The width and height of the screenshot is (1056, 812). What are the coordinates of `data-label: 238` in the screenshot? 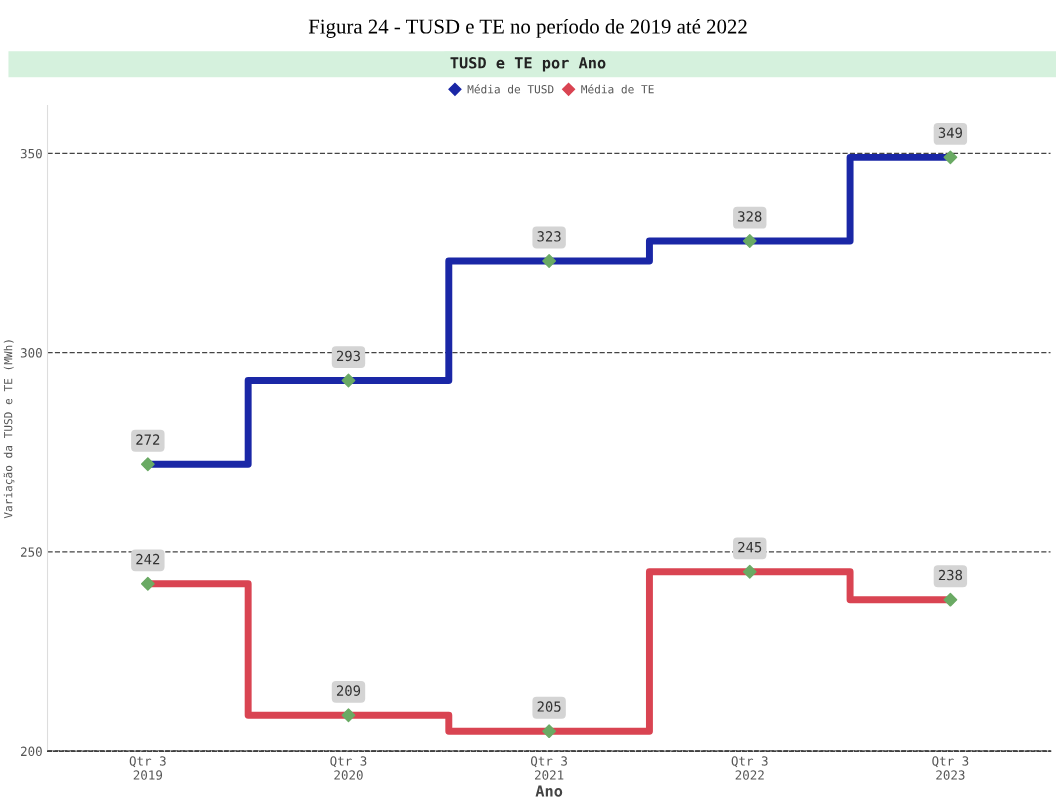 It's located at (950, 575).